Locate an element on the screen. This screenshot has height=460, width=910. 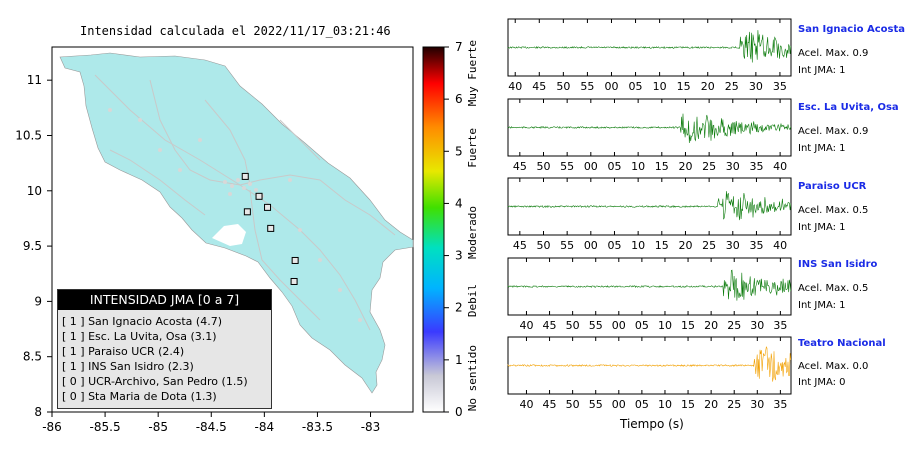
station-name: INS San Isidro is located at coordinates (838, 264).